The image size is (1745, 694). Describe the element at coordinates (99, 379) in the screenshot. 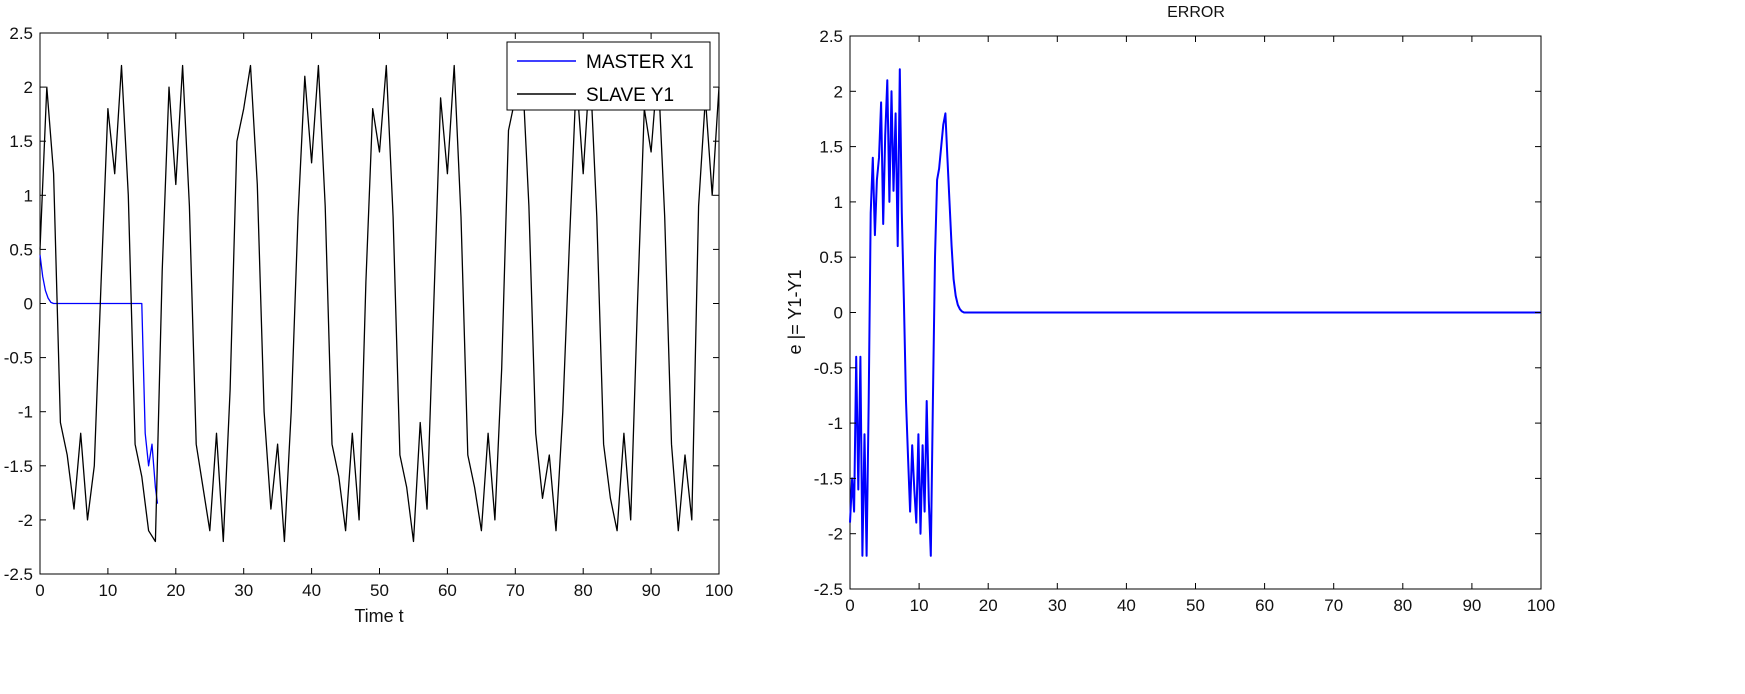

I see `series-line-master-x1` at that location.